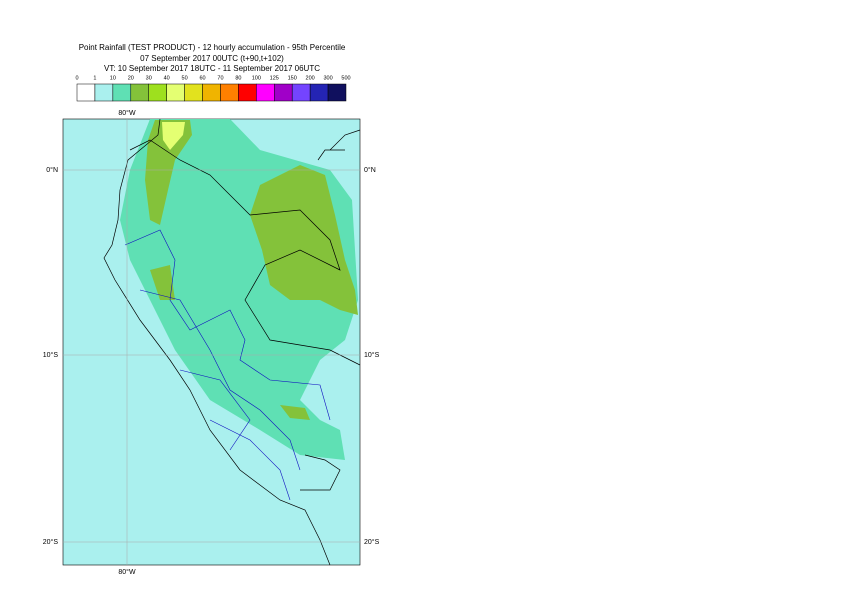 This screenshot has width=842, height=596. I want to click on colorbar-label: 60, so click(202, 78).